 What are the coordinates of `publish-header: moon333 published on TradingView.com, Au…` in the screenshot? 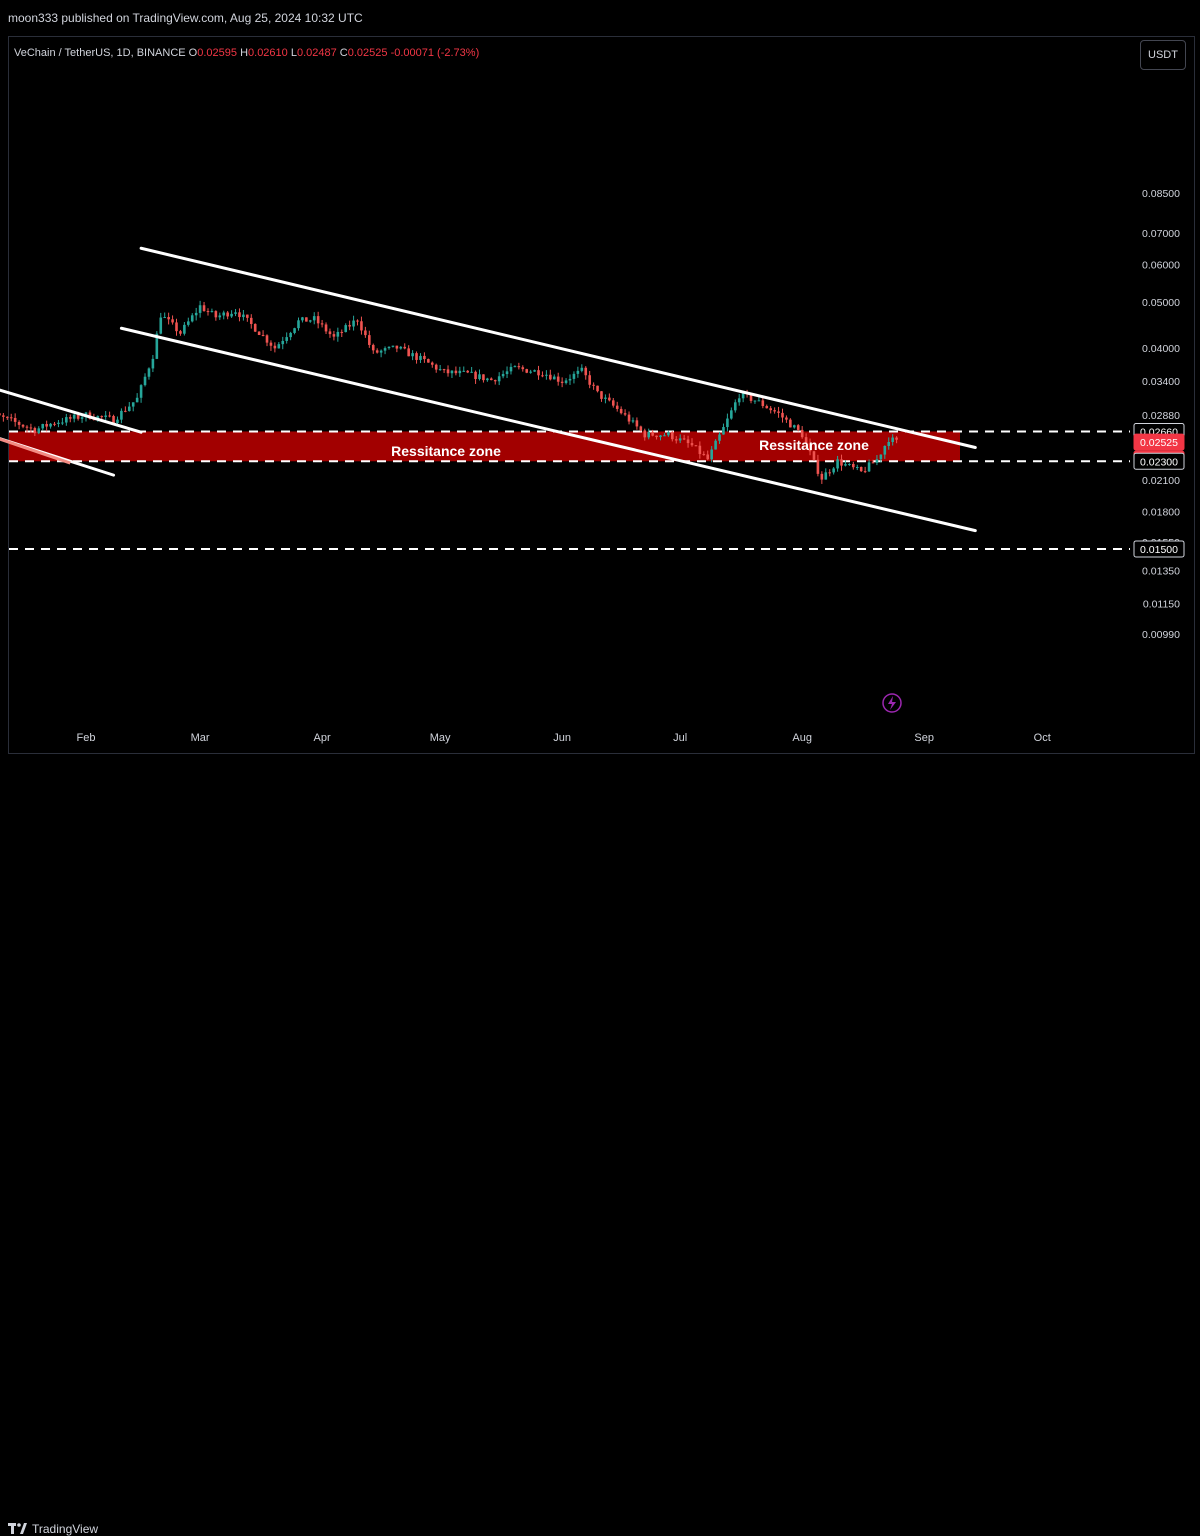 It's located at (600, 18).